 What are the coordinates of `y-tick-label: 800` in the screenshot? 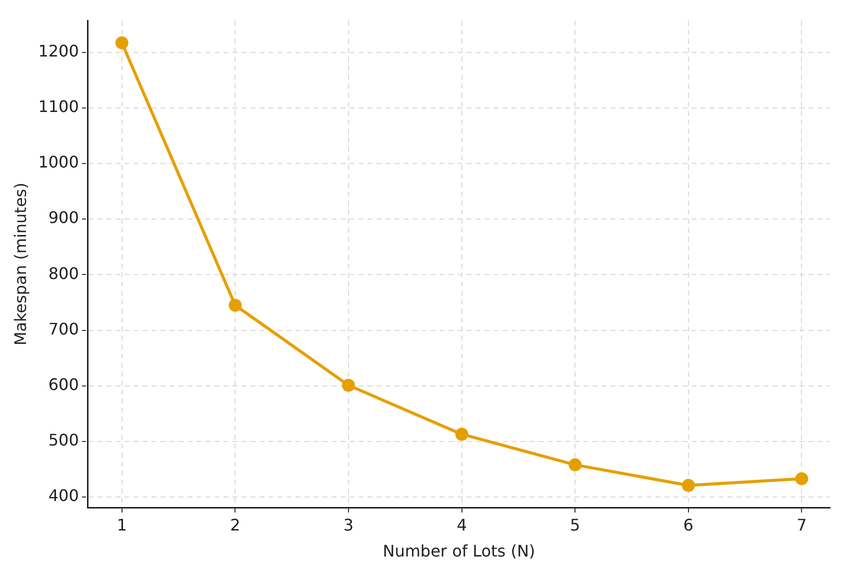 It's located at (63, 273).